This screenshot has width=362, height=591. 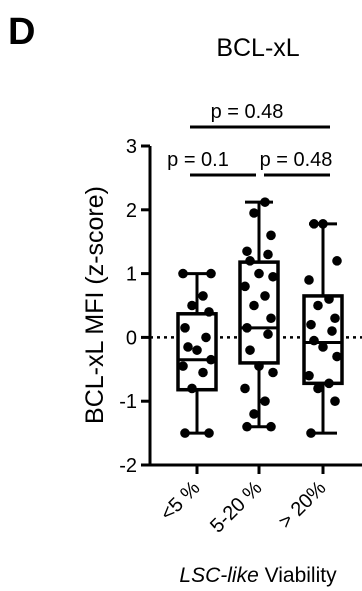 What do you see at coordinates (95, 305) in the screenshot?
I see `y-axis-label: BCL-xL MFI (z-score)` at bounding box center [95, 305].